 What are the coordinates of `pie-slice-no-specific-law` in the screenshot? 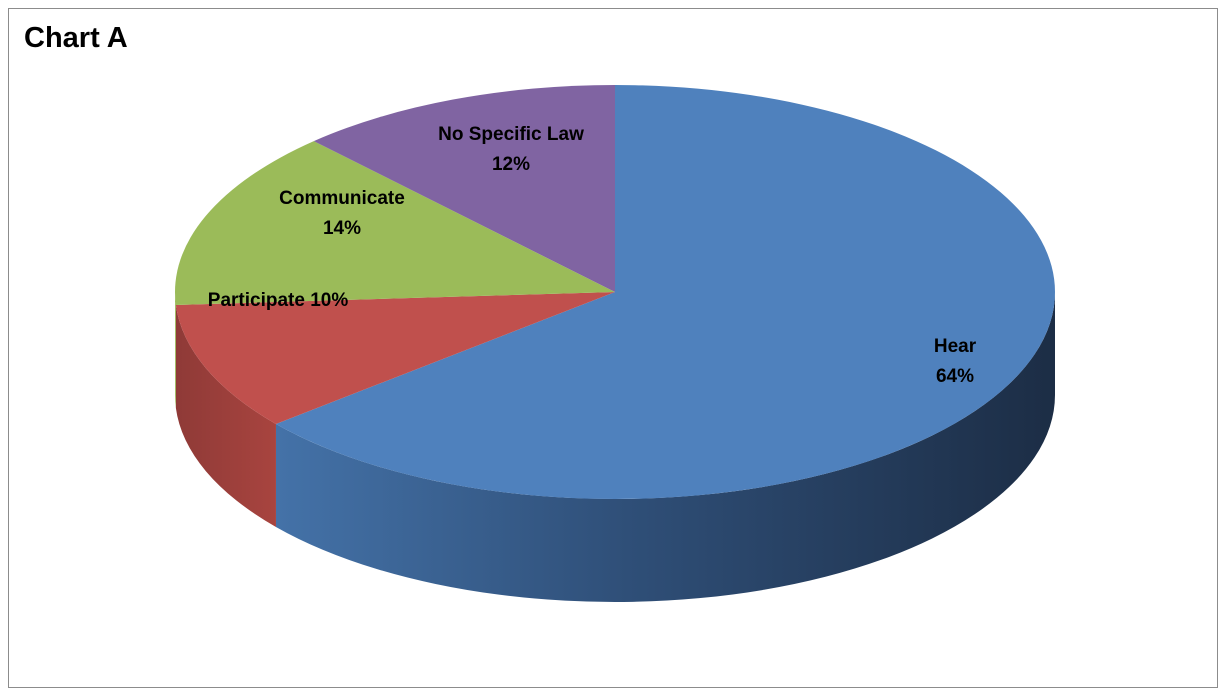 It's located at (464, 188).